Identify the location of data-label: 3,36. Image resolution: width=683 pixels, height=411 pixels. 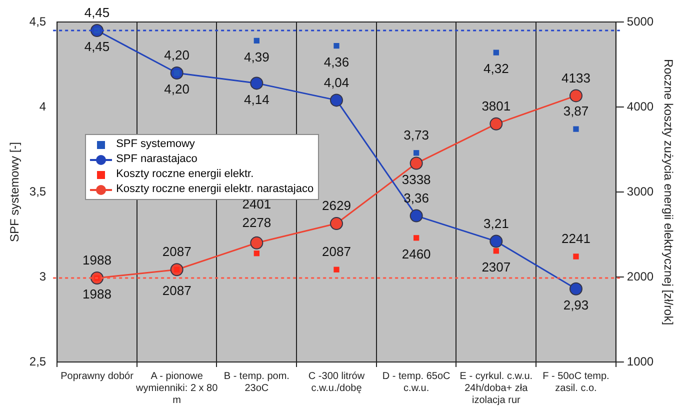
(416, 198).